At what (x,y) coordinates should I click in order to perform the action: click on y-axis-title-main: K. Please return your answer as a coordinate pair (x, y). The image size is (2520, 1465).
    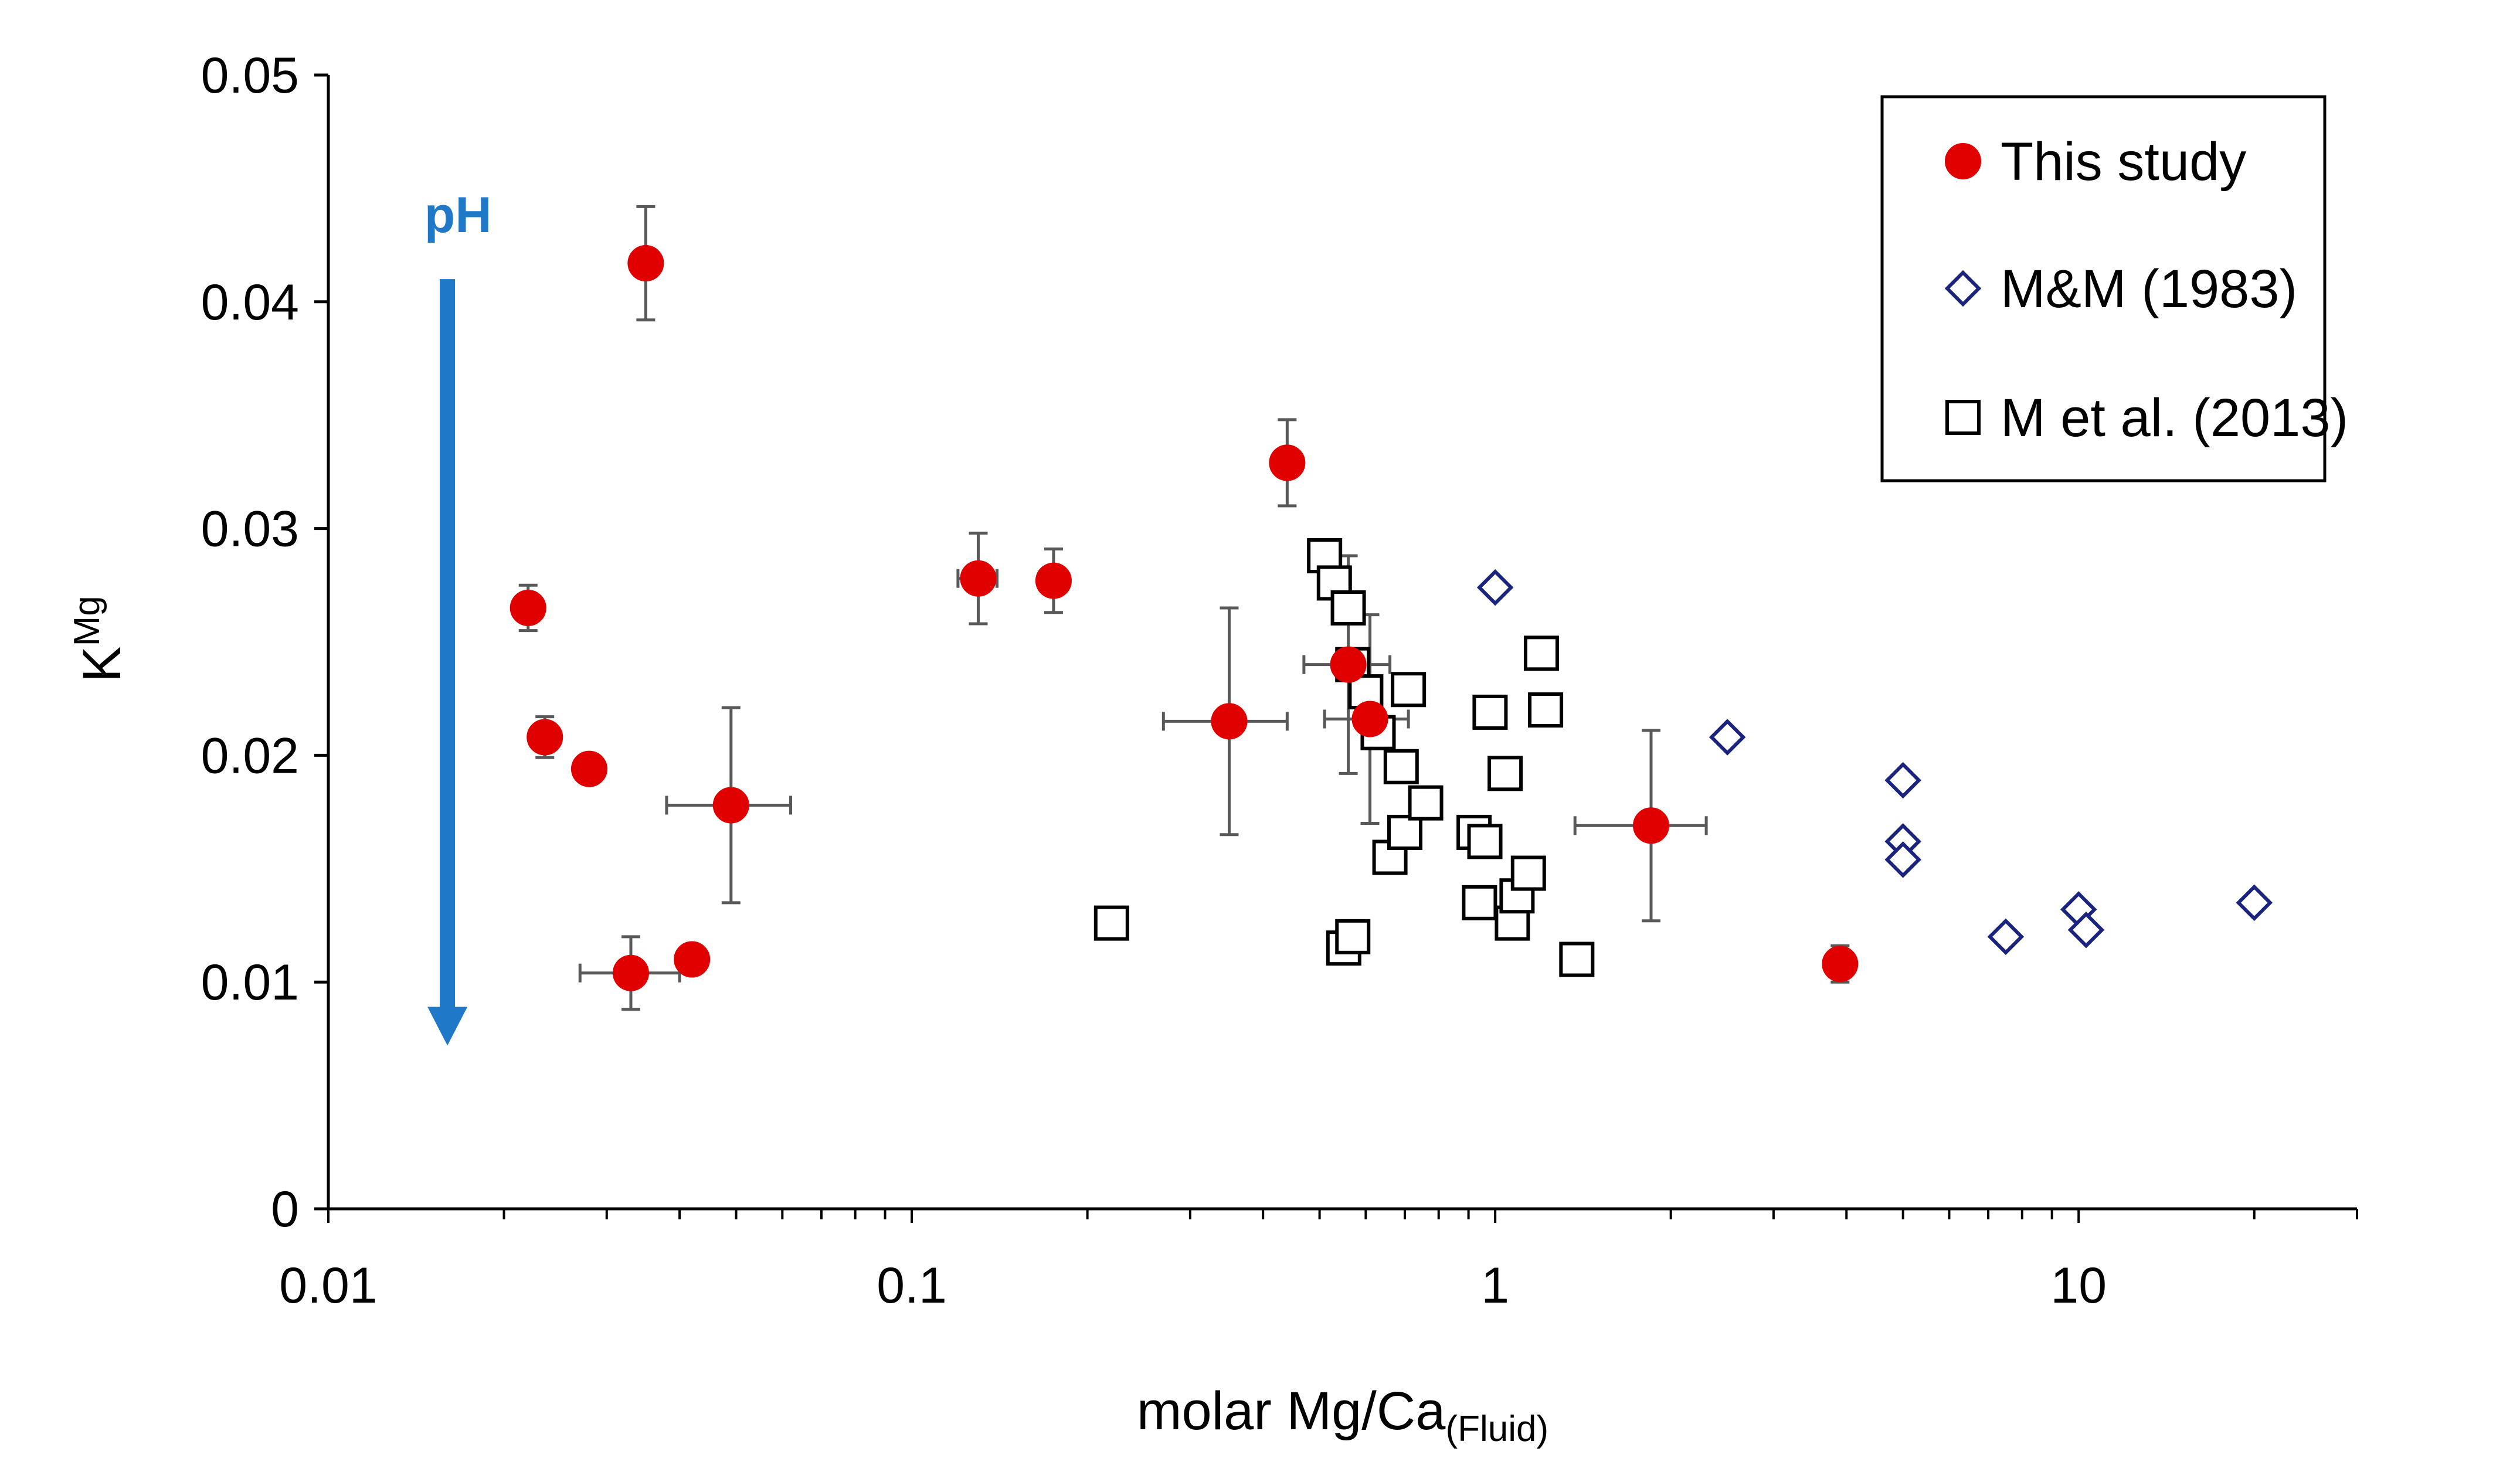
    Looking at the image, I should click on (102, 664).